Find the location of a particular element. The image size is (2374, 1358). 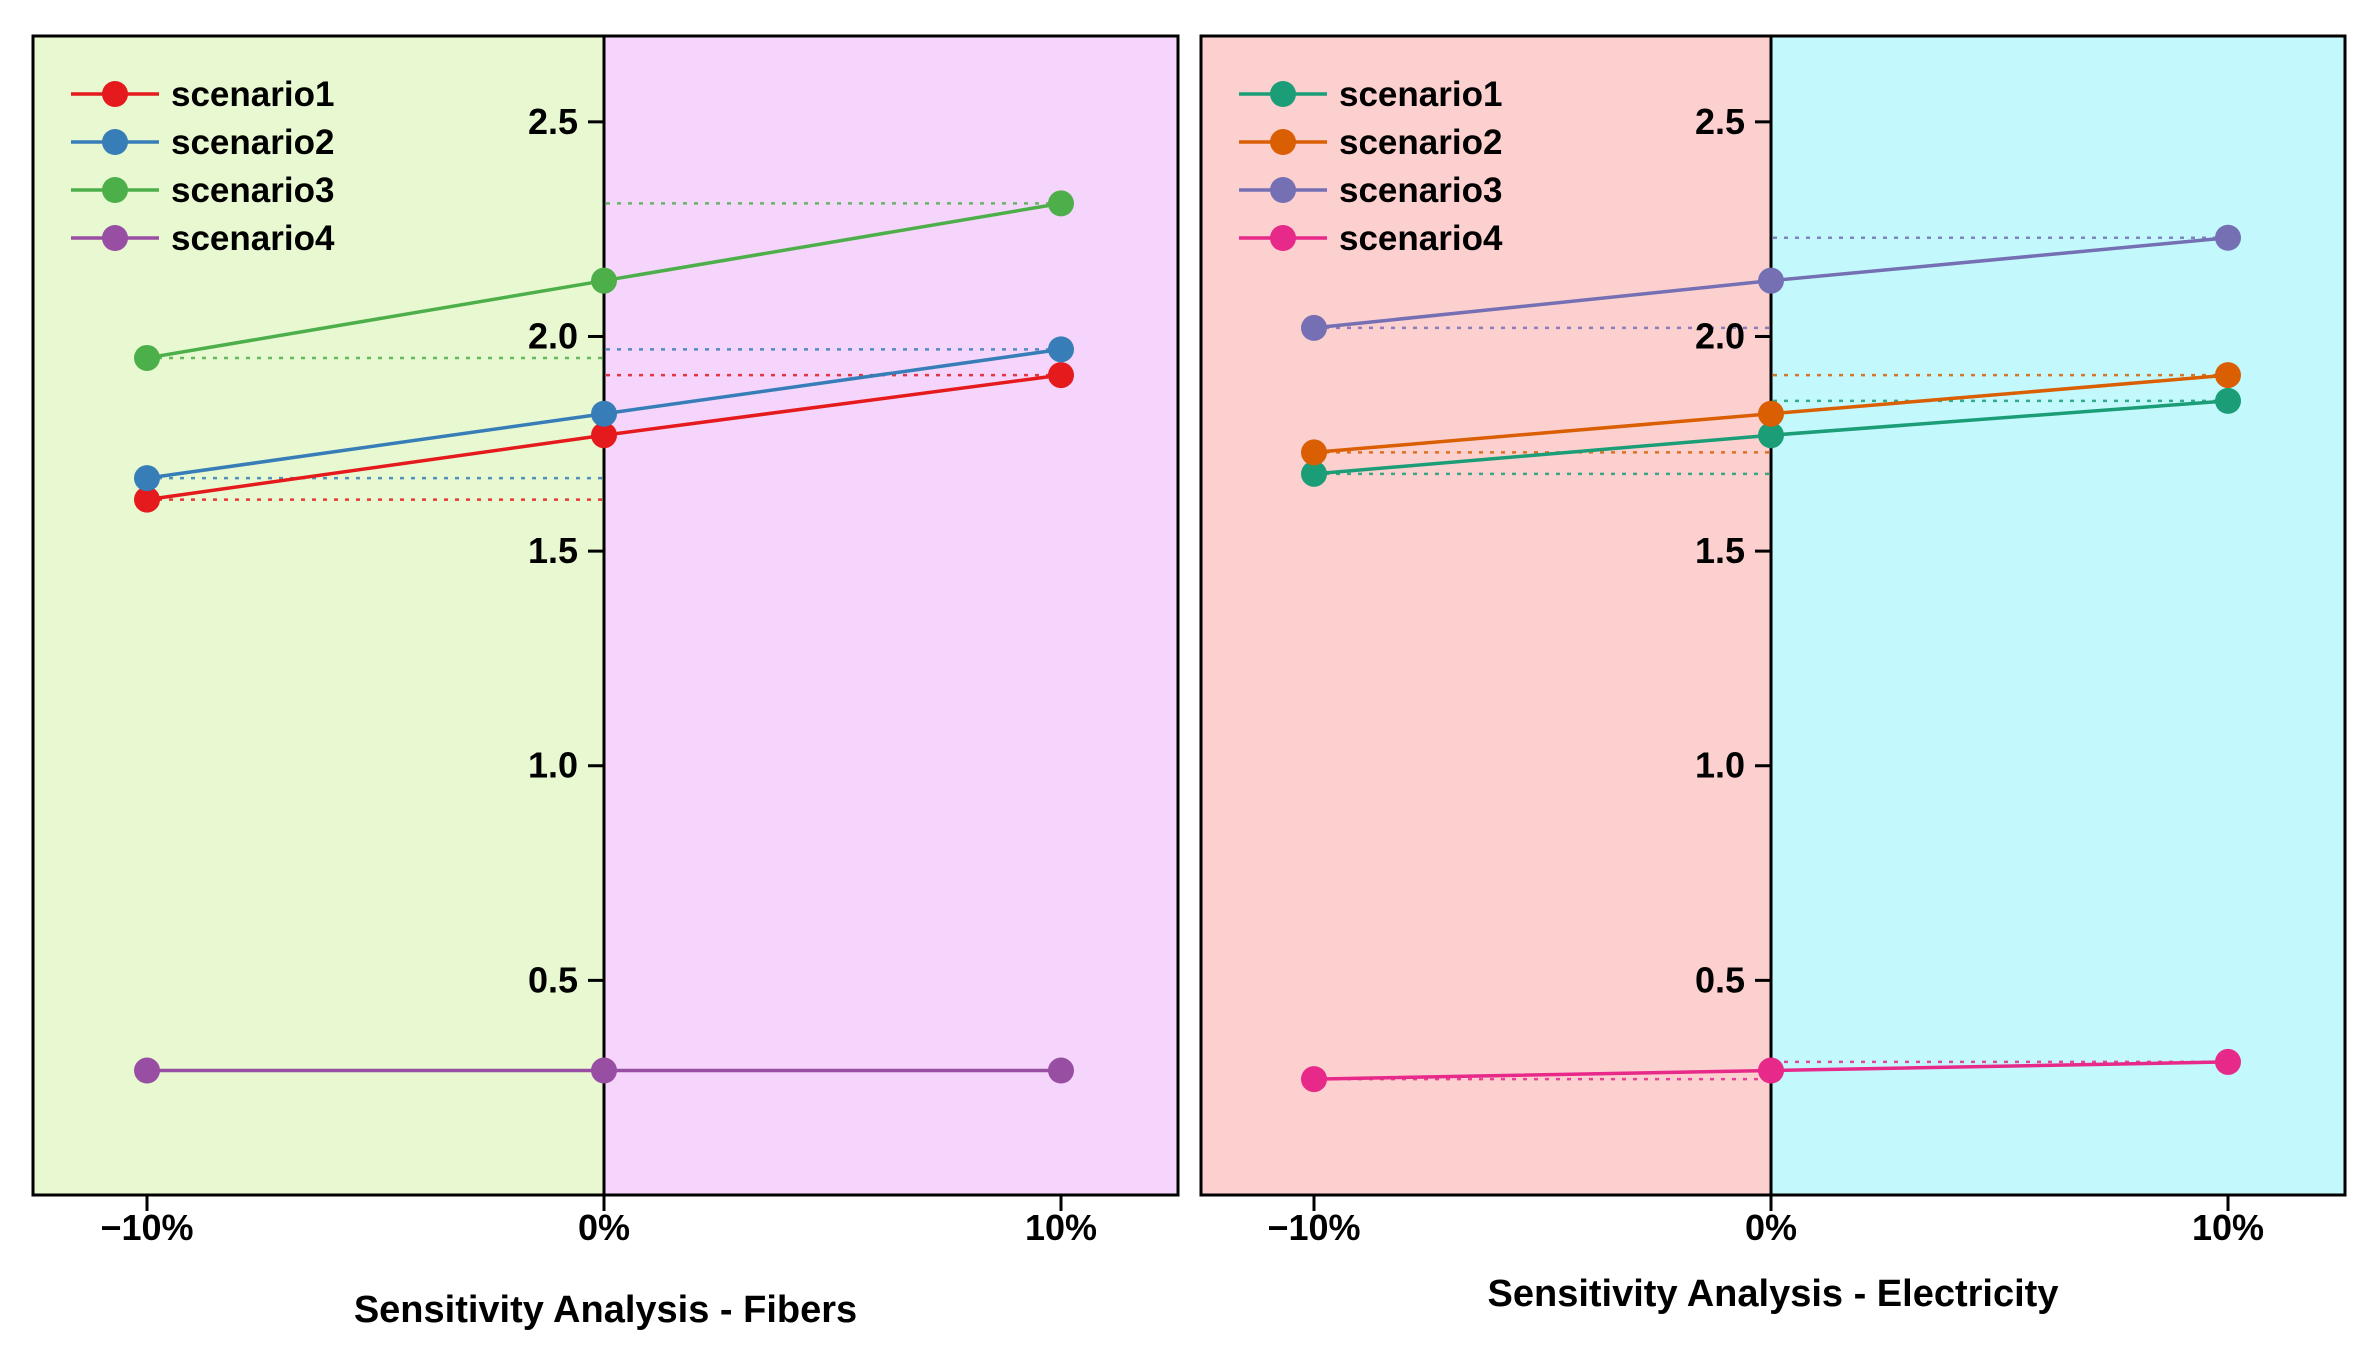

x-axis-title: Sensitivity Analysis - Electricity is located at coordinates (1773, 1294).